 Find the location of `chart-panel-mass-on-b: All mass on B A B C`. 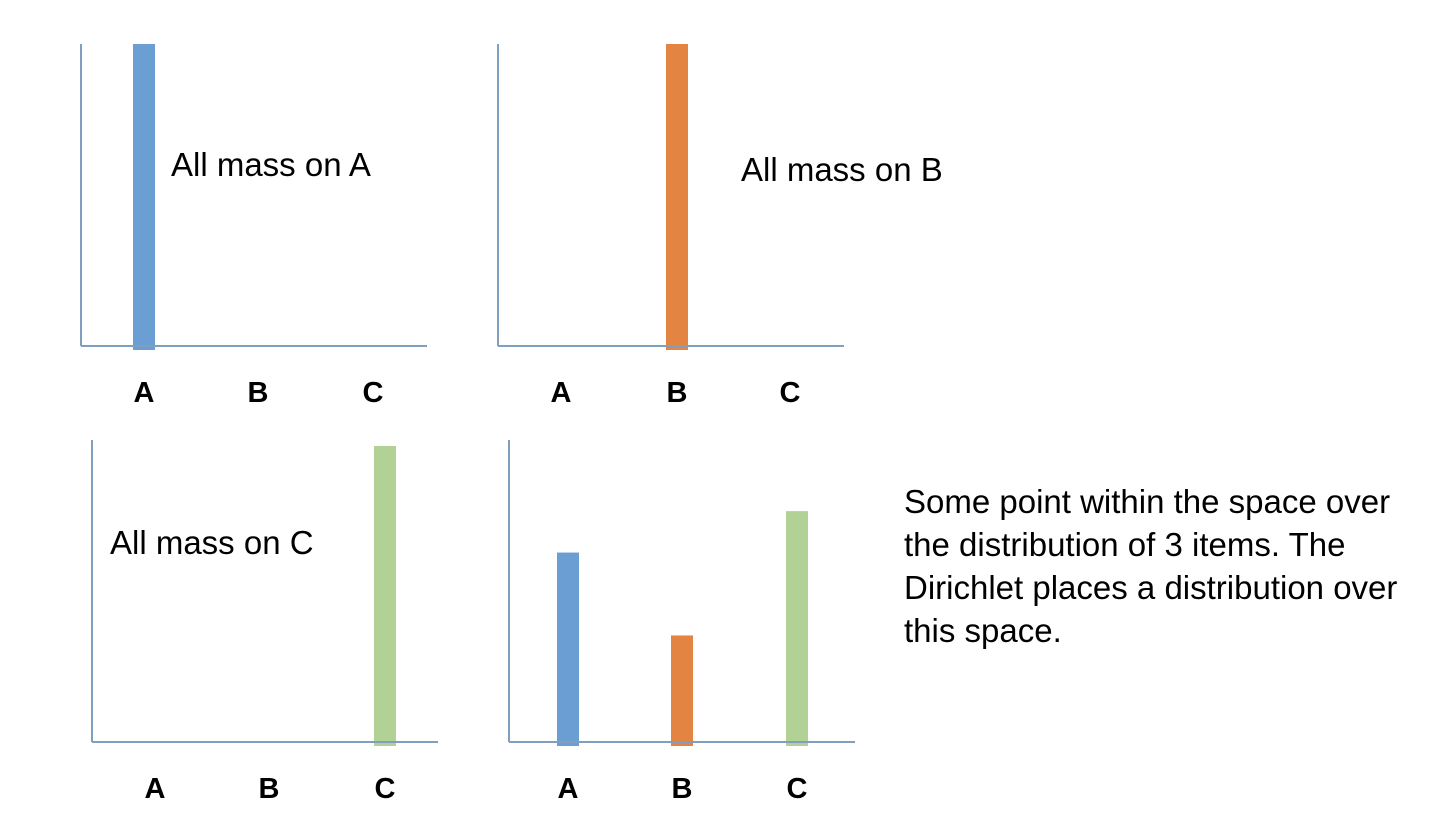

chart-panel-mass-on-b: All mass on B A B C is located at coordinates (720, 226).